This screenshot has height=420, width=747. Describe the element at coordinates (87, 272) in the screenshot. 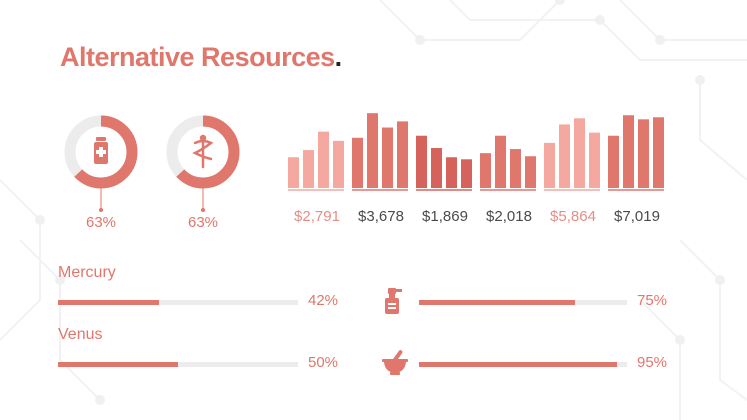

I see `progress-label-mercury: Mercury` at that location.